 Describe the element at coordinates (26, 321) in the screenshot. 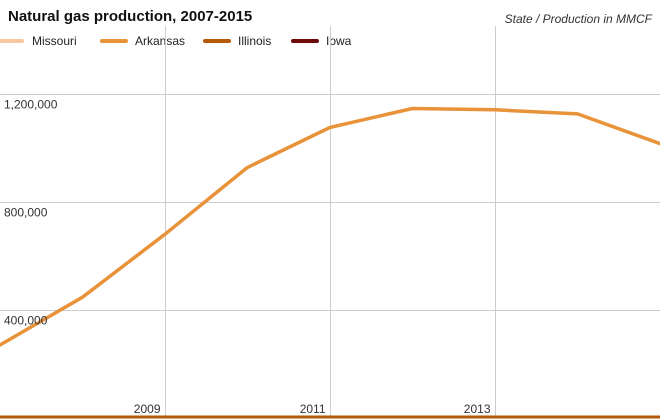

I see `y-tick-label-400000: 400,000` at that location.